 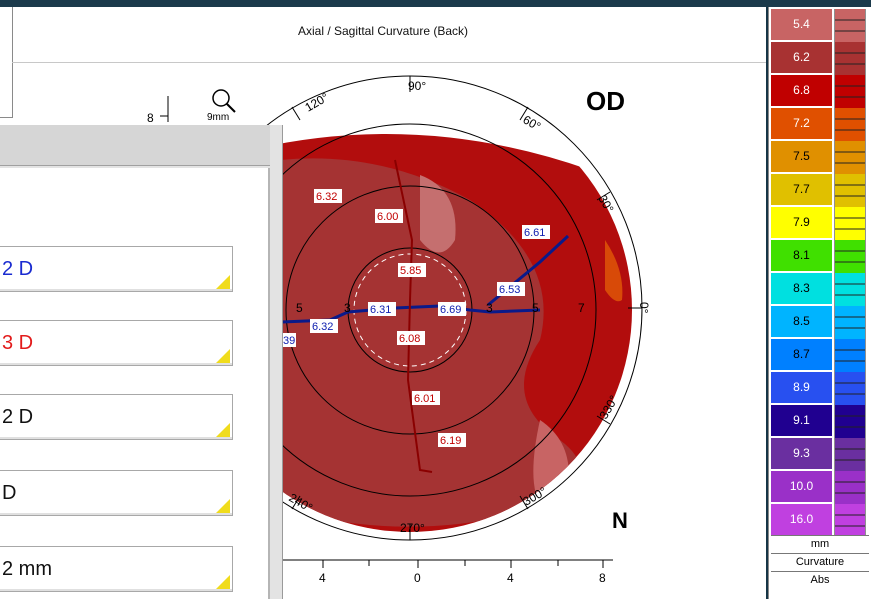 What do you see at coordinates (820, 561) in the screenshot?
I see `legend-mode: Curvature` at bounding box center [820, 561].